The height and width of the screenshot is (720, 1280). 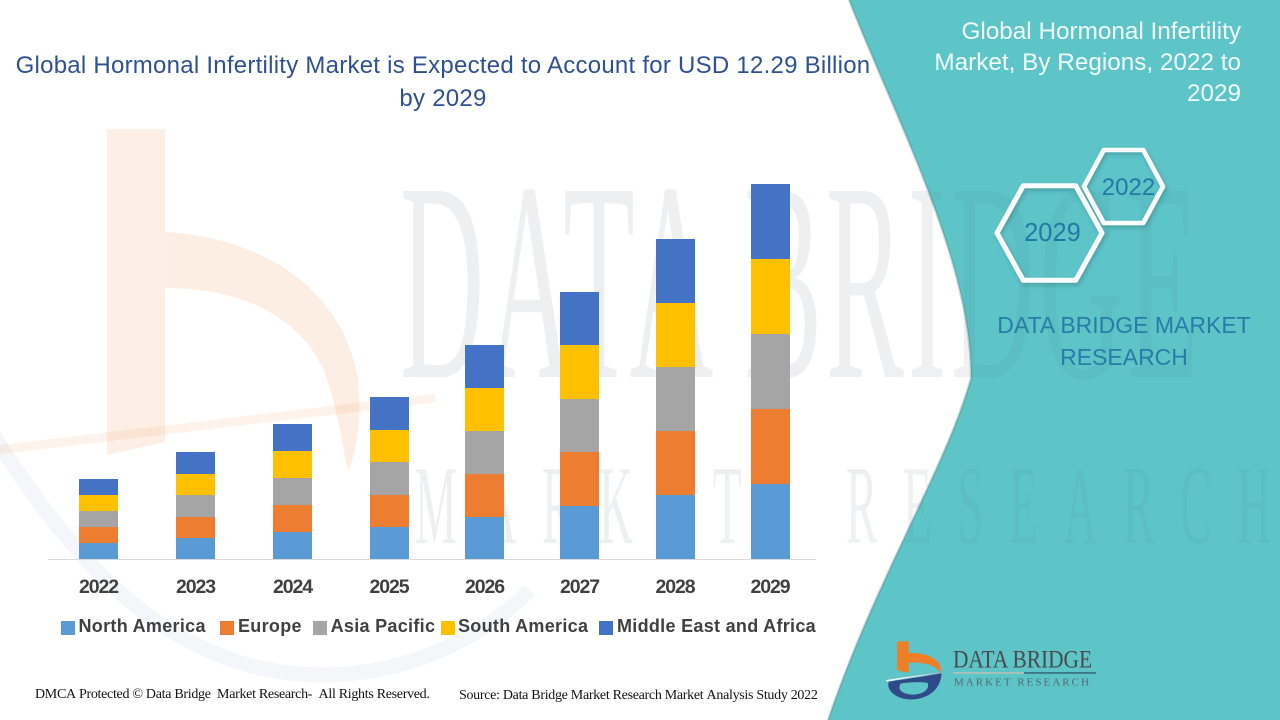 I want to click on svg-text: 2029, so click(x=1052, y=233).